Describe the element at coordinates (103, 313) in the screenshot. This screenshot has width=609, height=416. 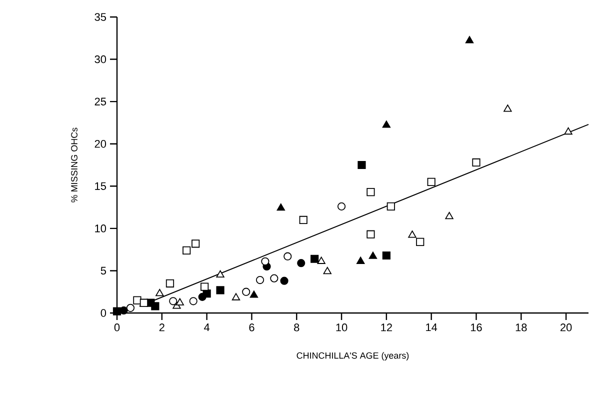
I see `y-tick-label: 0` at that location.